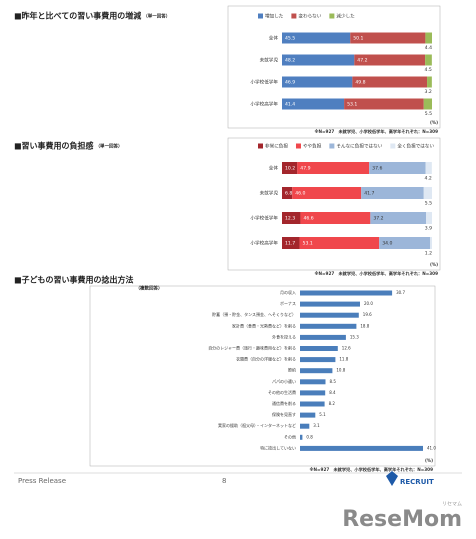 The image size is (476, 539). What do you see at coordinates (452, 505) in the screenshot?
I see `watermark-kana: リセマム` at bounding box center [452, 505].